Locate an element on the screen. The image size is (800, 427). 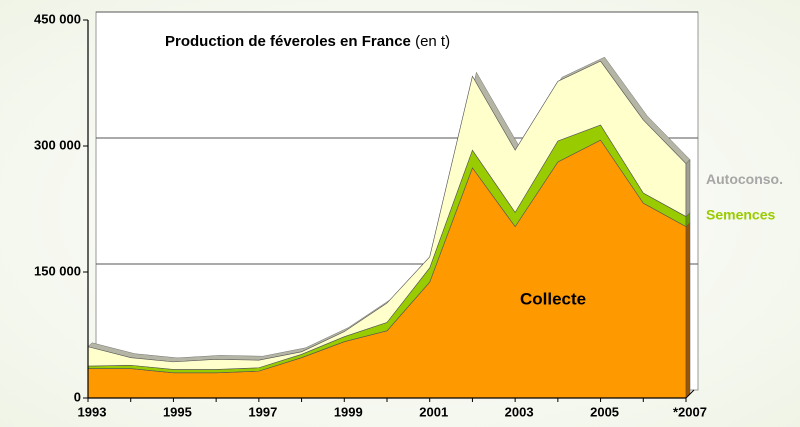
y-tick-label: 450 000 is located at coordinates (57, 18).